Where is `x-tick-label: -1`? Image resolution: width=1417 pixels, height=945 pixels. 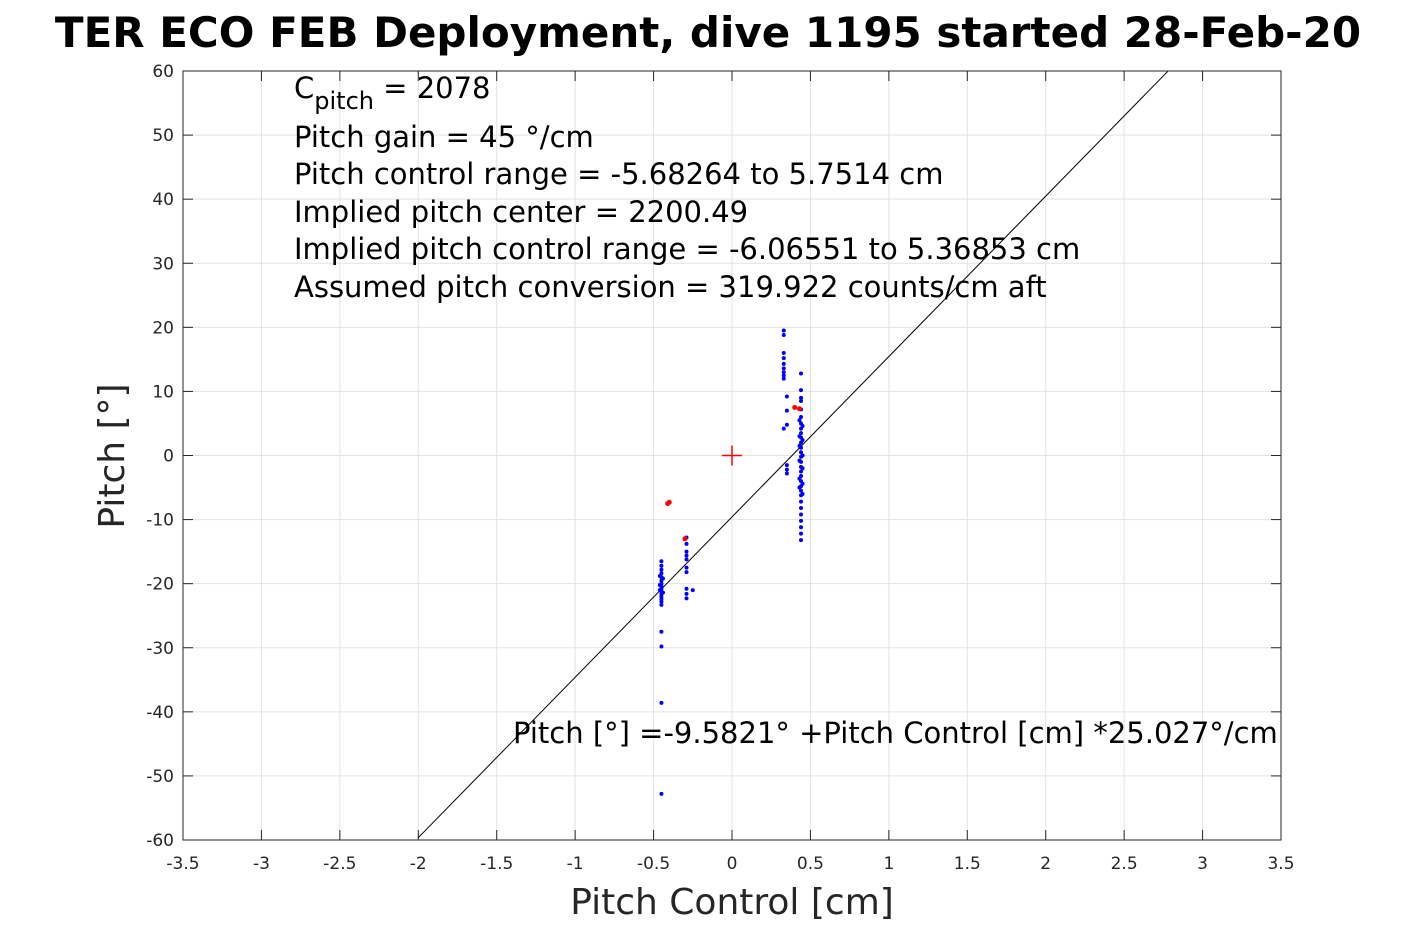
x-tick-label: -1 is located at coordinates (575, 864).